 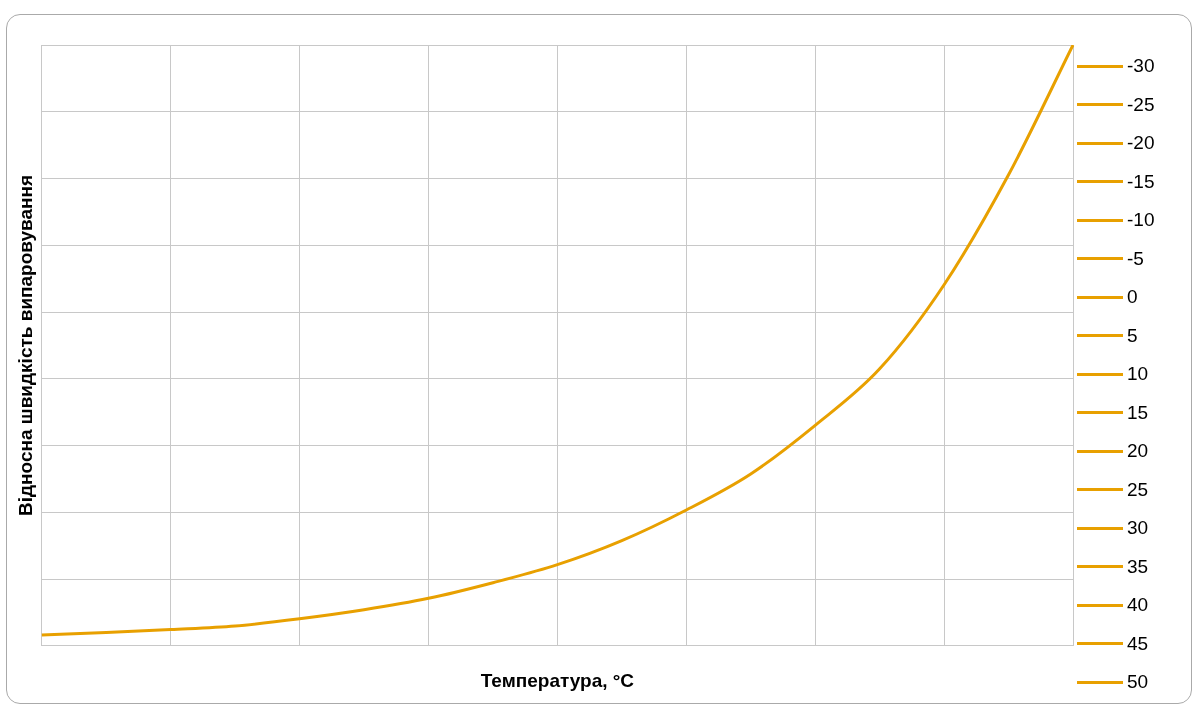 I want to click on text: 15, so click(x=1138, y=412).